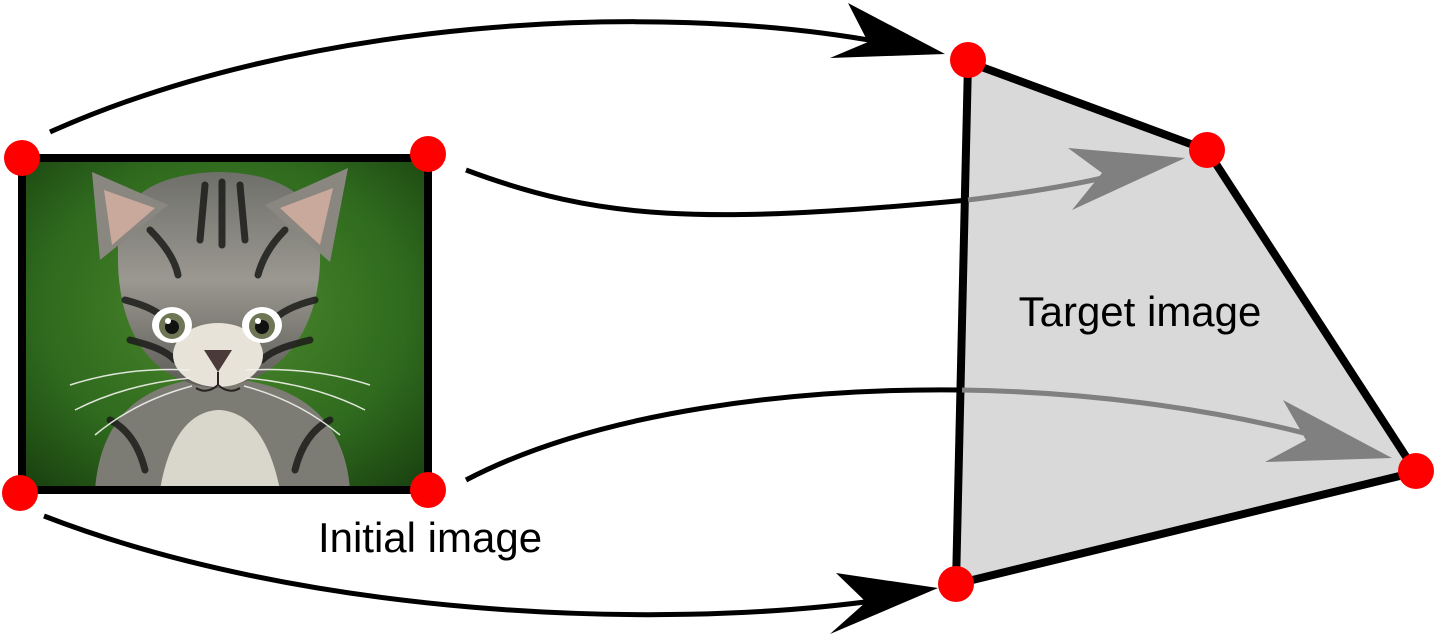  What do you see at coordinates (1140, 311) in the screenshot?
I see `target-image-label: Target image` at bounding box center [1140, 311].